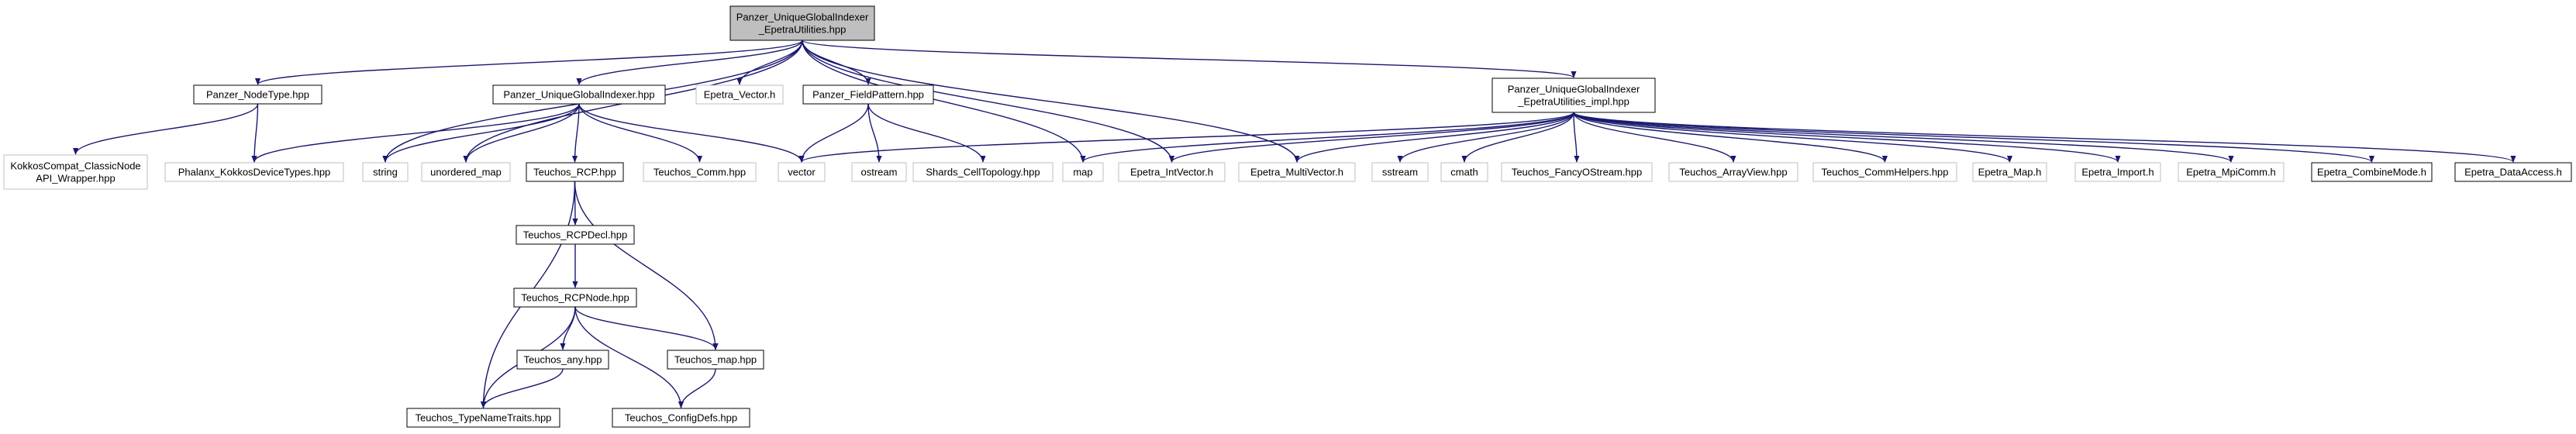  I want to click on node-label: Teuchos_RCPNode.hpp, so click(575, 298).